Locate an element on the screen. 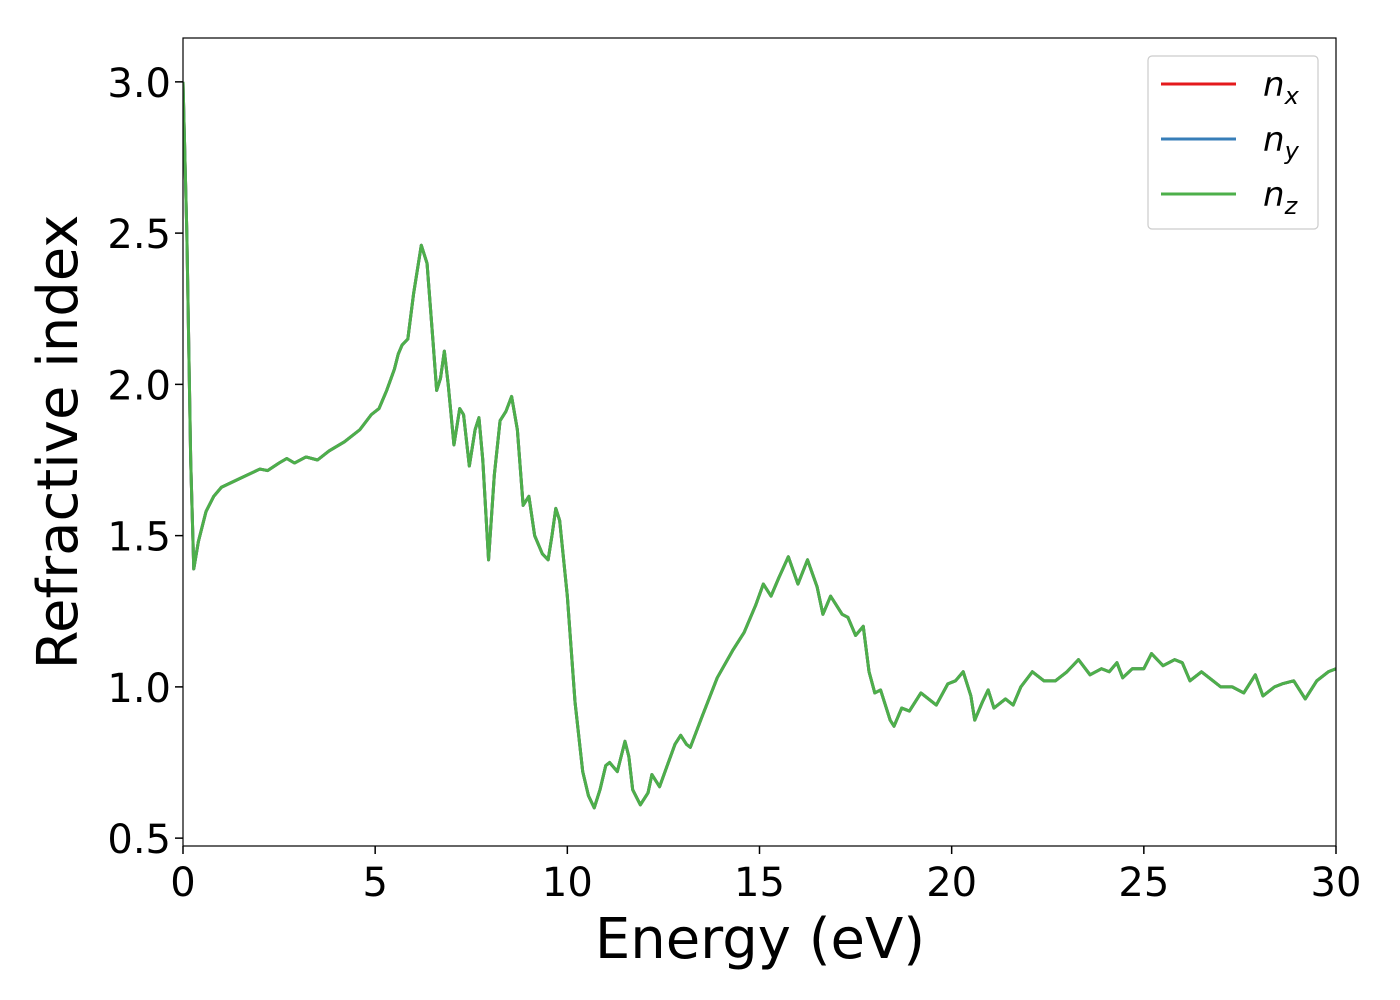 The width and height of the screenshot is (1400, 1000). legend-label: ny is located at coordinates (1281, 142).